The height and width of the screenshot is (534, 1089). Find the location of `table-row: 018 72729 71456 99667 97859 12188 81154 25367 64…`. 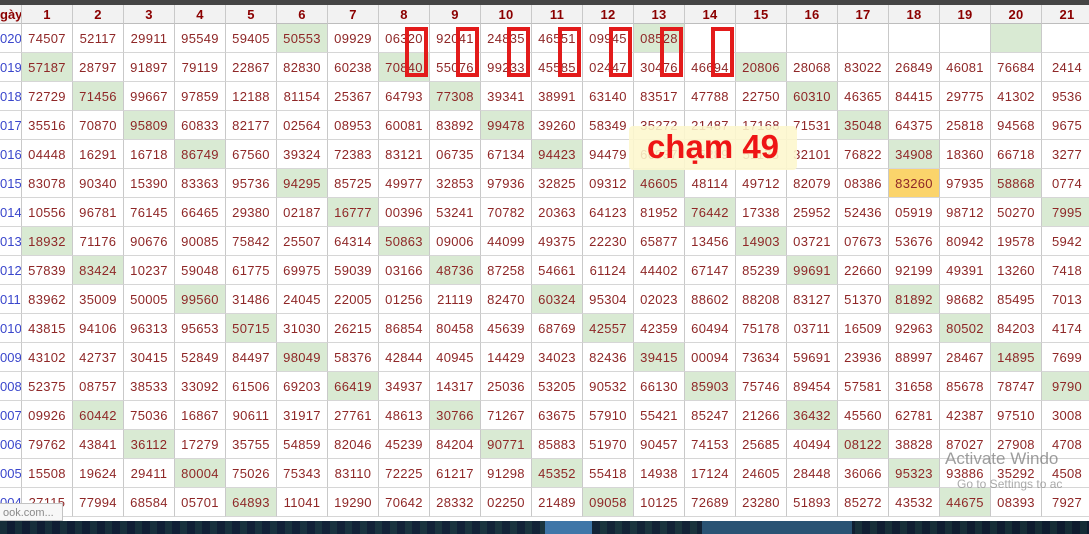

table-row: 018 72729 71456 99667 97859 12188 81154 25367 64… is located at coordinates (544, 96).